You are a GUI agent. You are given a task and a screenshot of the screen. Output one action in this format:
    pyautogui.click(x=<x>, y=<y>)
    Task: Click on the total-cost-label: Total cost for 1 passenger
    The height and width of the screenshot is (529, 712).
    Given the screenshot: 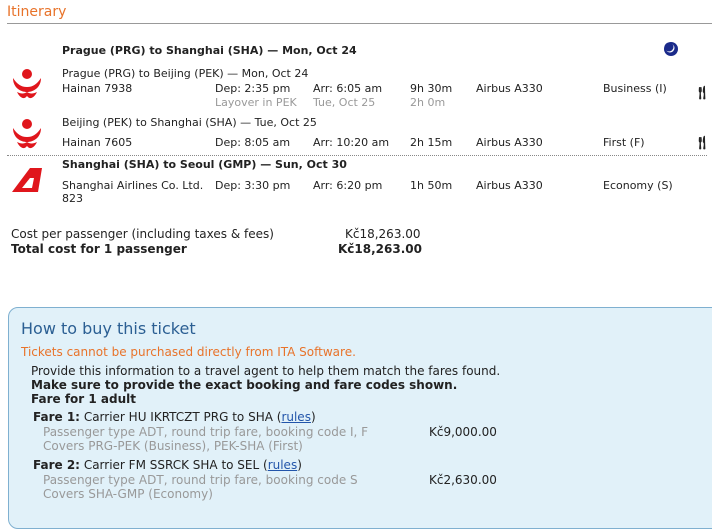 What is the action you would take?
    pyautogui.click(x=99, y=249)
    